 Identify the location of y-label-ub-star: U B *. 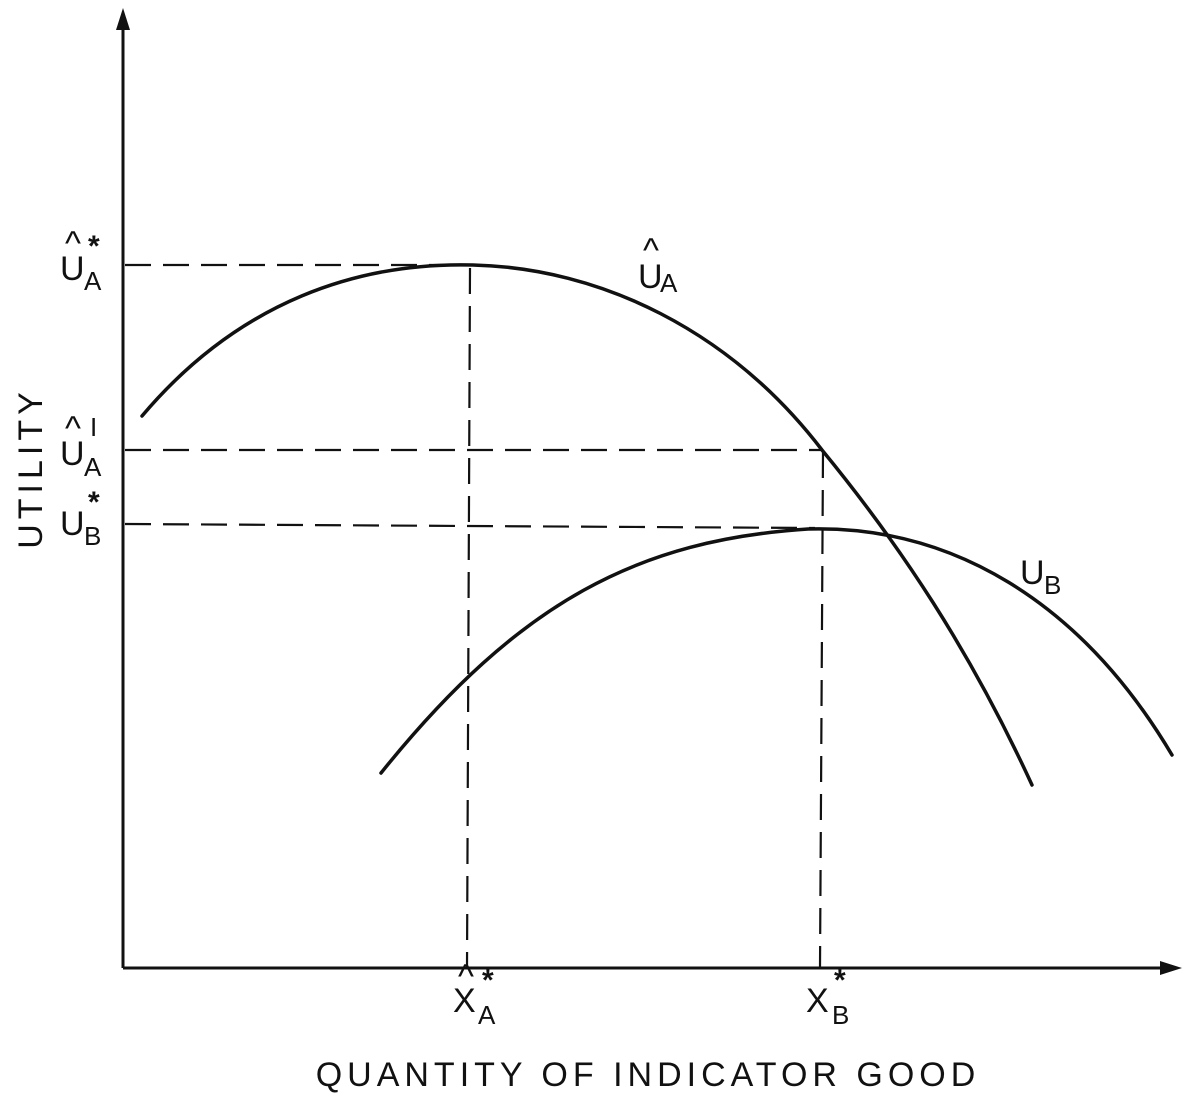
(80, 518).